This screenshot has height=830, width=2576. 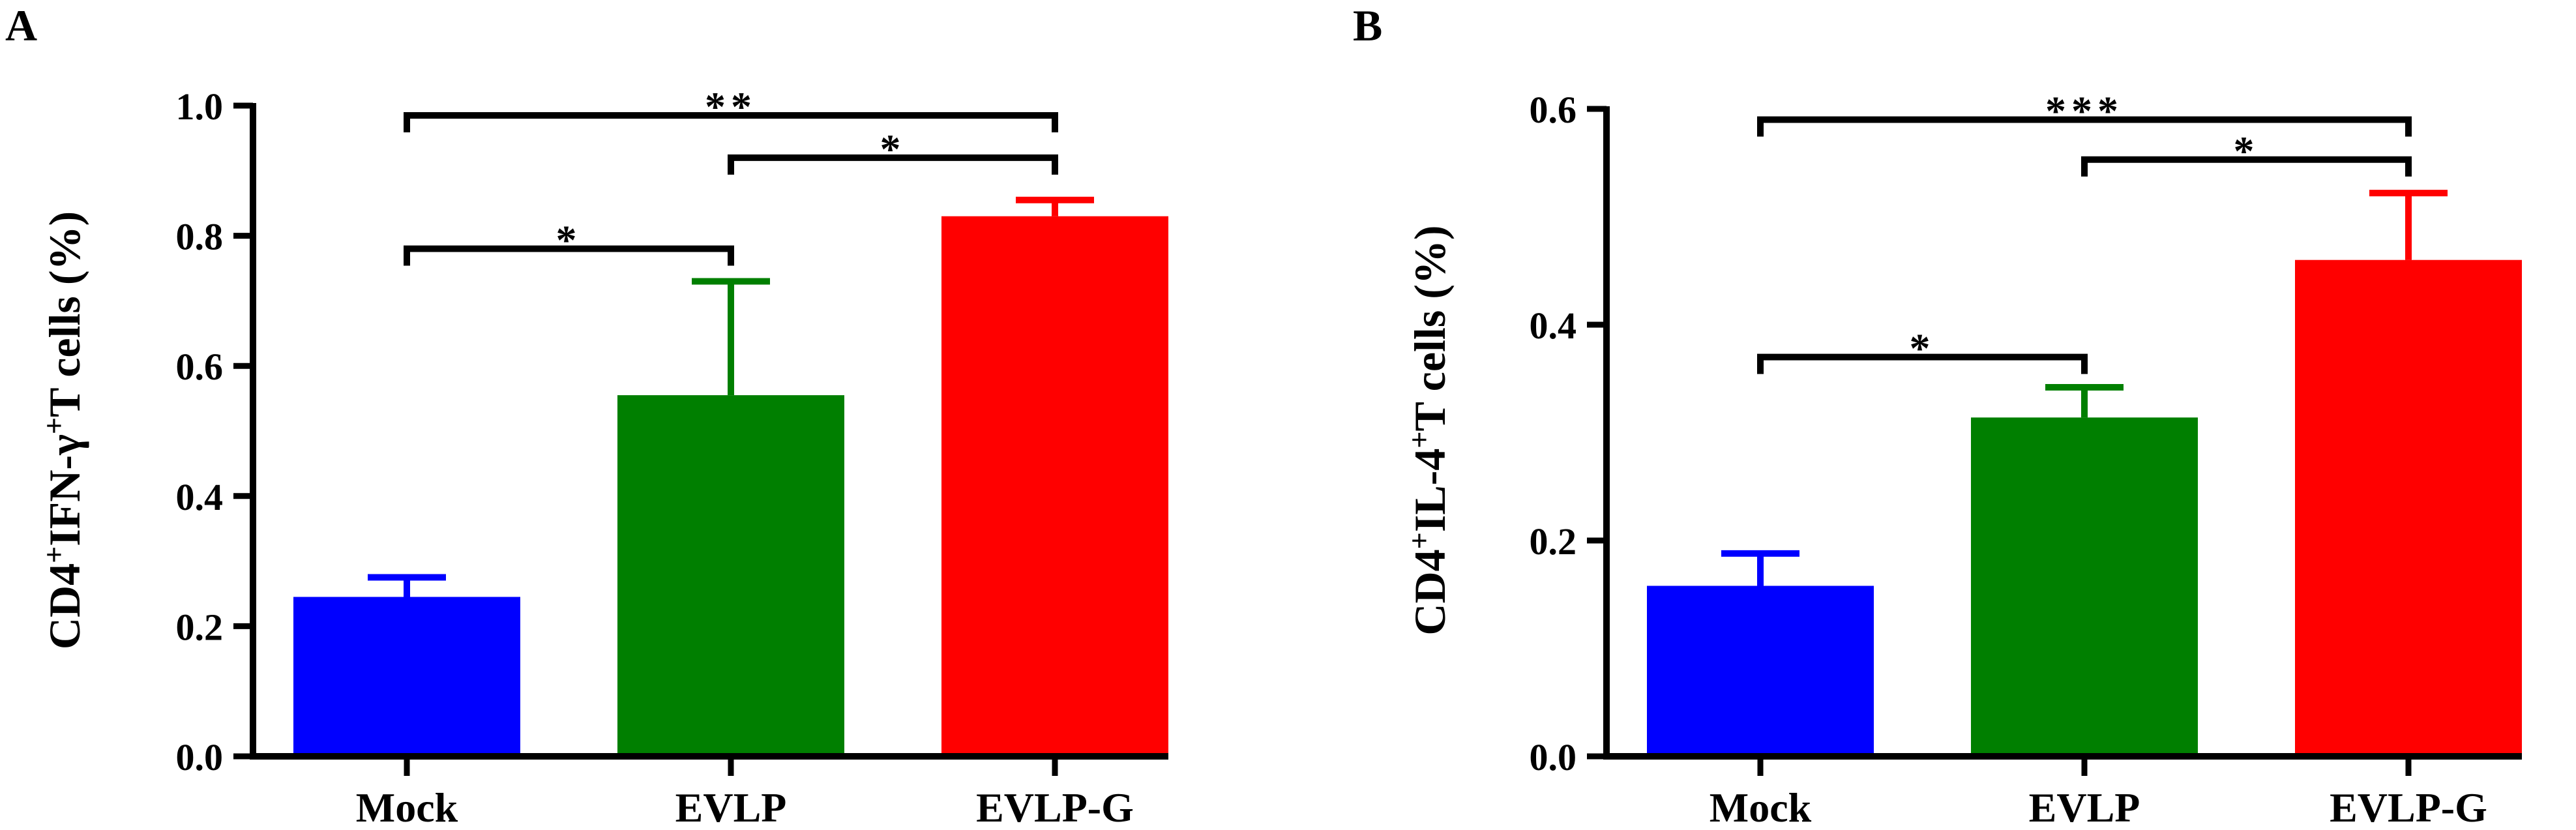 I want to click on panel-a-y-ticks: 0.0 0.2 0.4 0.6 0.8 1.0, so click(x=214, y=431).